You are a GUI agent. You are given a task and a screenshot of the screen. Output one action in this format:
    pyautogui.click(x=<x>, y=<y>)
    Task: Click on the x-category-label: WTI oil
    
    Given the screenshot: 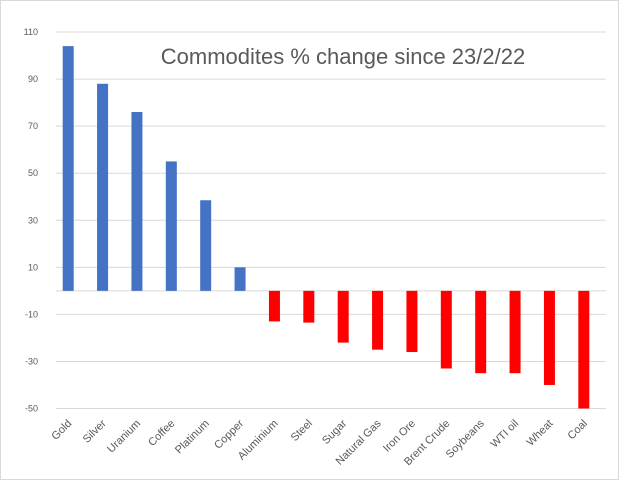 What is the action you would take?
    pyautogui.click(x=504, y=434)
    